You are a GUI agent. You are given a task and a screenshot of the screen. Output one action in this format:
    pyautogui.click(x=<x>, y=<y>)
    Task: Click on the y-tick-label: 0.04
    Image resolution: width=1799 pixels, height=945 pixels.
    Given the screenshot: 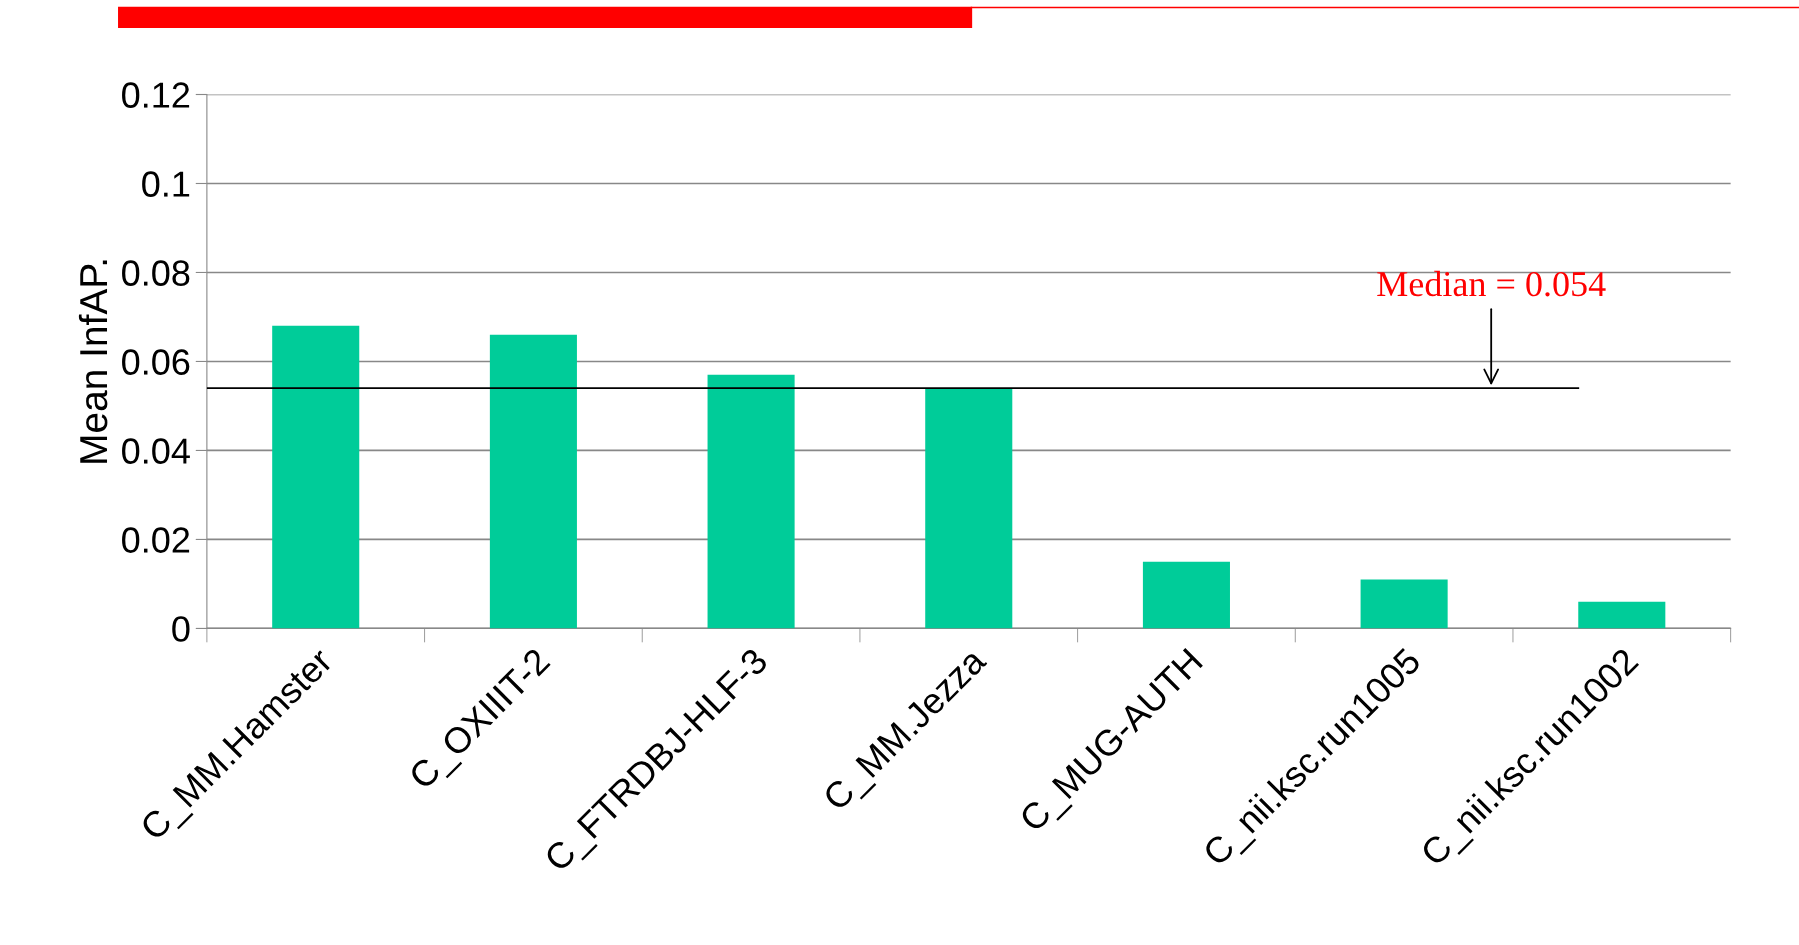 What is the action you would take?
    pyautogui.click(x=156, y=451)
    